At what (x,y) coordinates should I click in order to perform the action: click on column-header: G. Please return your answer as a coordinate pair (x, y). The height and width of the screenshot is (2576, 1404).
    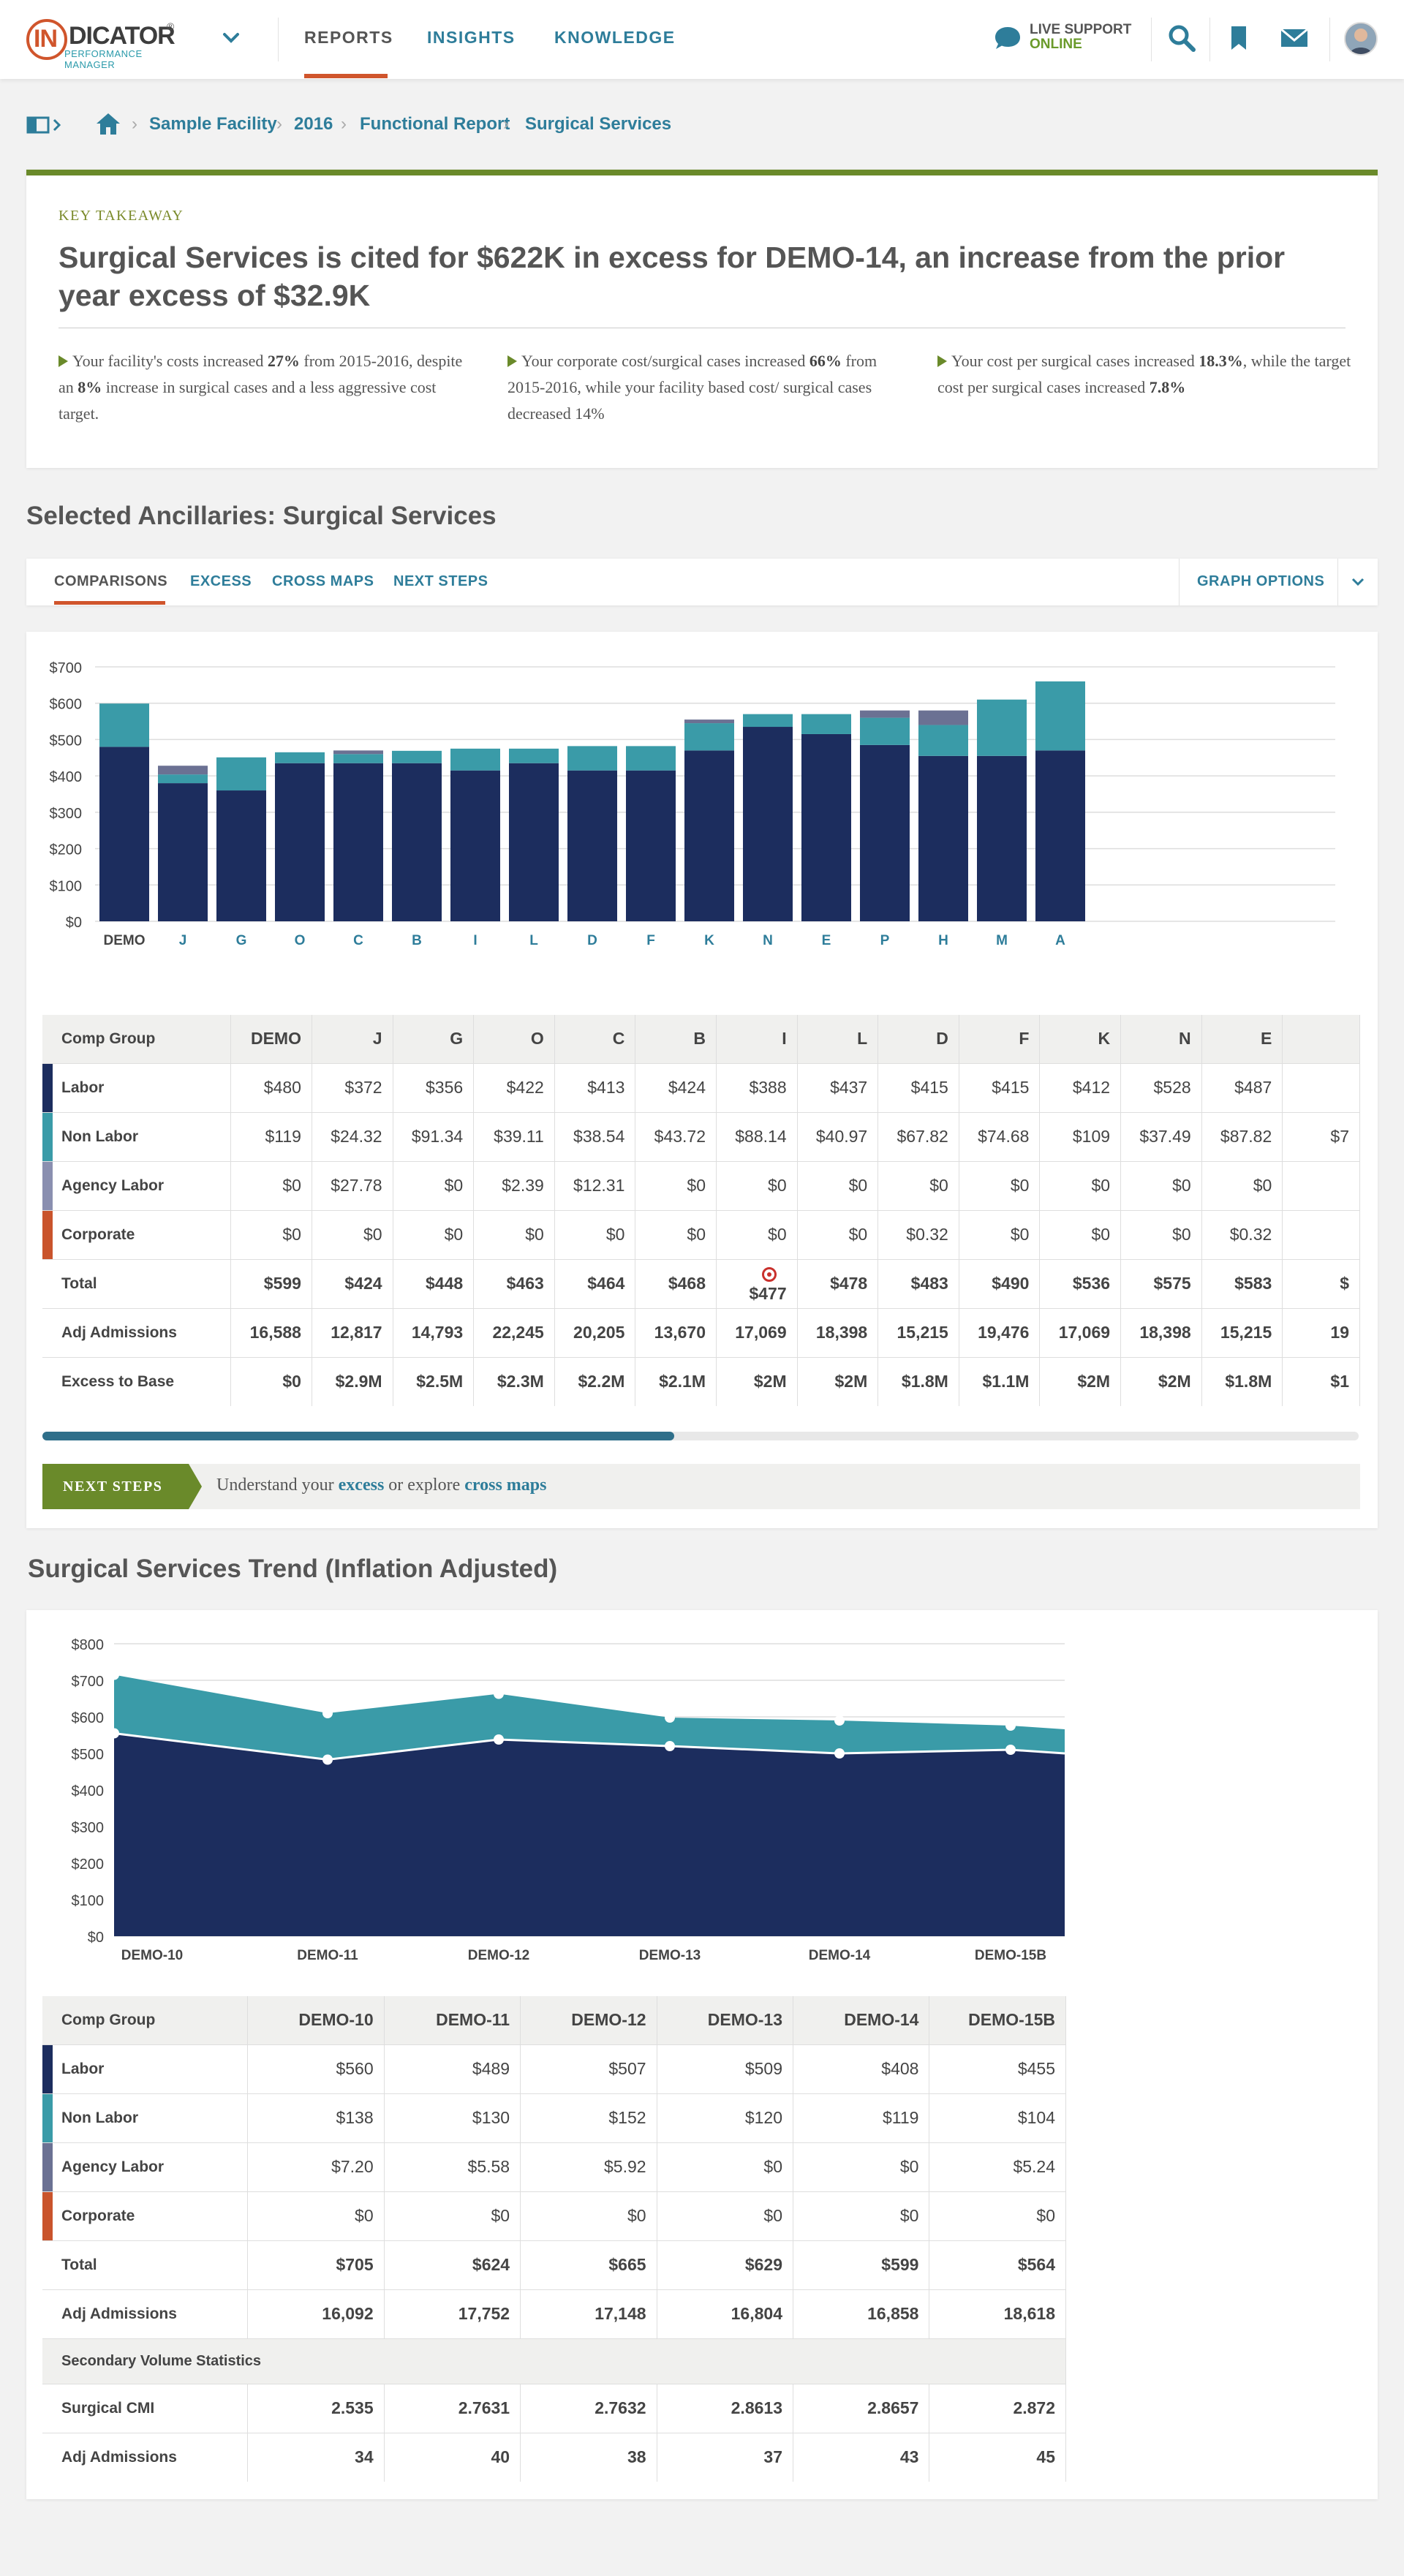
    Looking at the image, I should click on (434, 1039).